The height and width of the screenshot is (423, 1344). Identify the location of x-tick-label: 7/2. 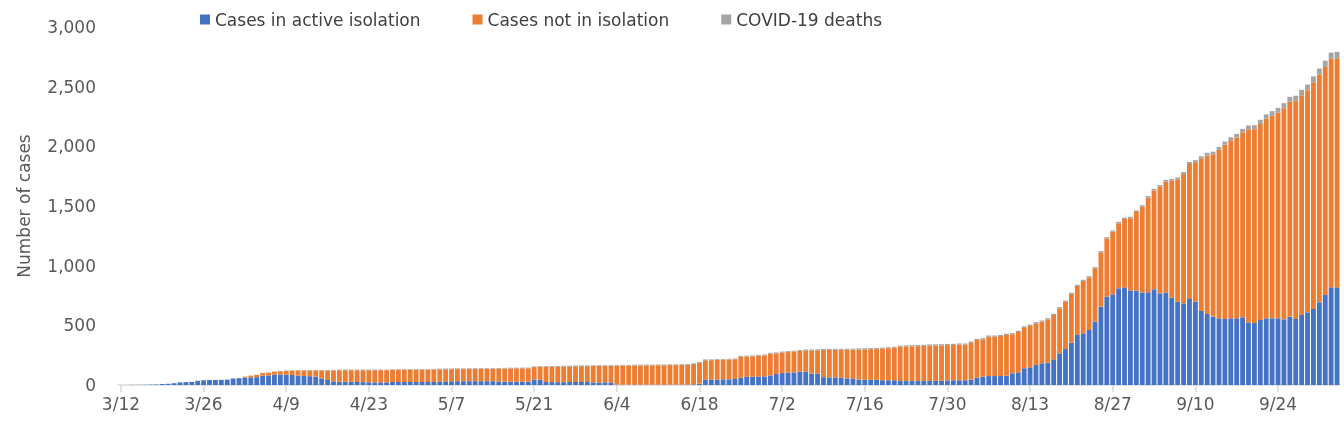
(782, 403).